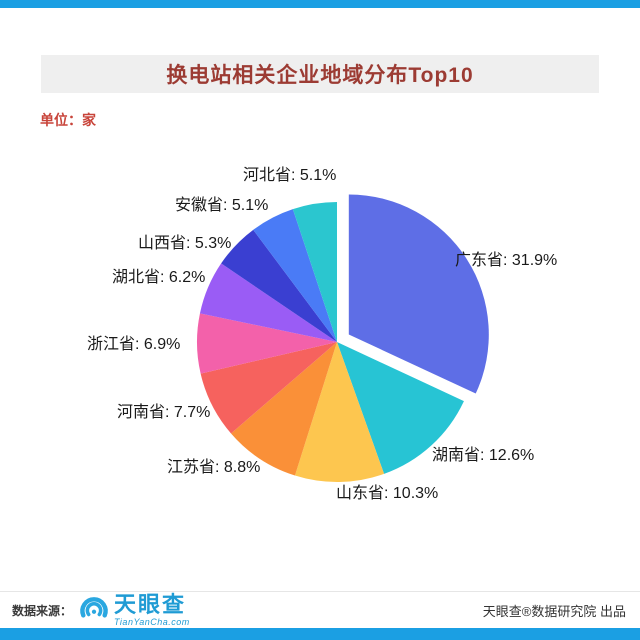 Image resolution: width=640 pixels, height=640 pixels. I want to click on pie-label-1: 湖南省: 12.6%, so click(483, 455).